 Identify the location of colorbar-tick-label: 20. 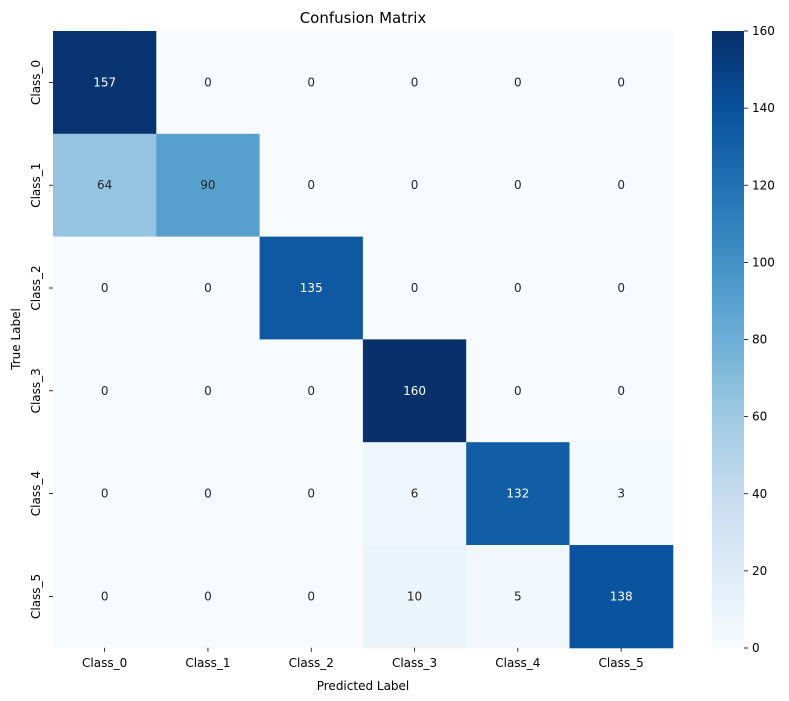
(759, 571).